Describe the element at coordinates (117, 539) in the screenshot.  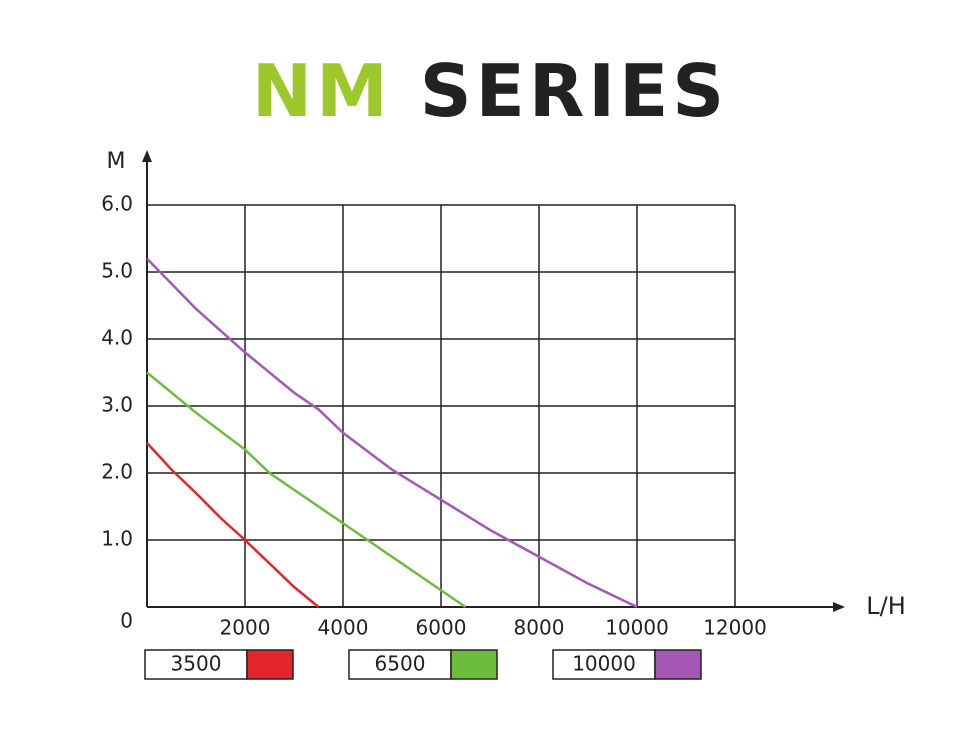
I see `y-tick-label: 1.0` at that location.